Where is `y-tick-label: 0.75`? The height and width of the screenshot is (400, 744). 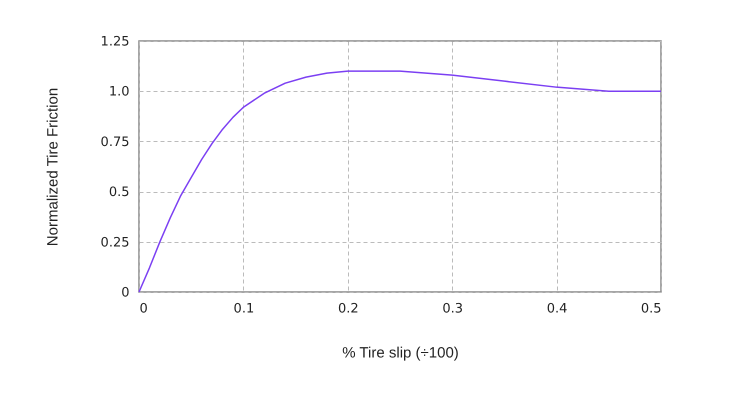
y-tick-label: 0.75 is located at coordinates (115, 142).